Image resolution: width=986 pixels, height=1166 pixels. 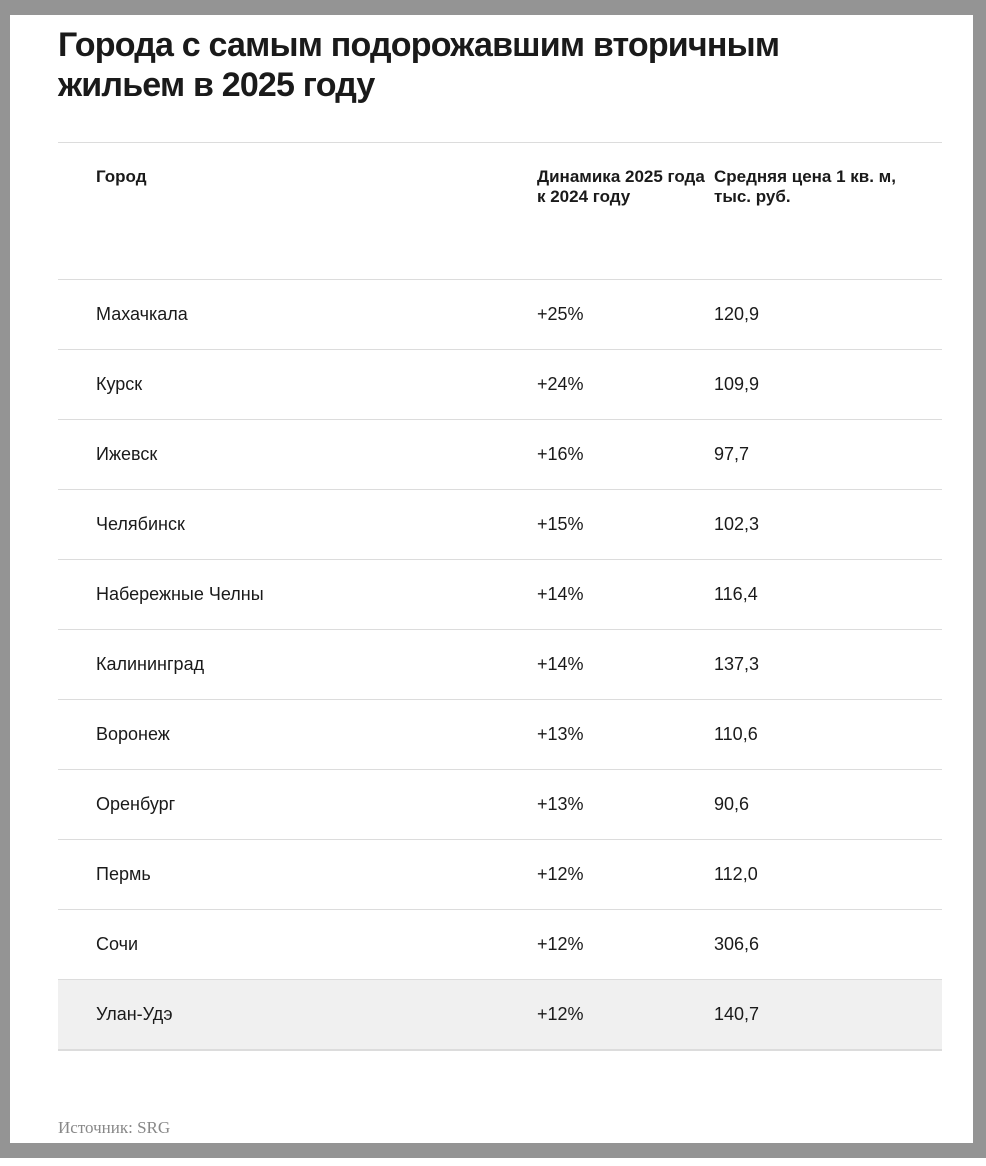 I want to click on table-row: Челябинск +15% 102,3, so click(x=500, y=524).